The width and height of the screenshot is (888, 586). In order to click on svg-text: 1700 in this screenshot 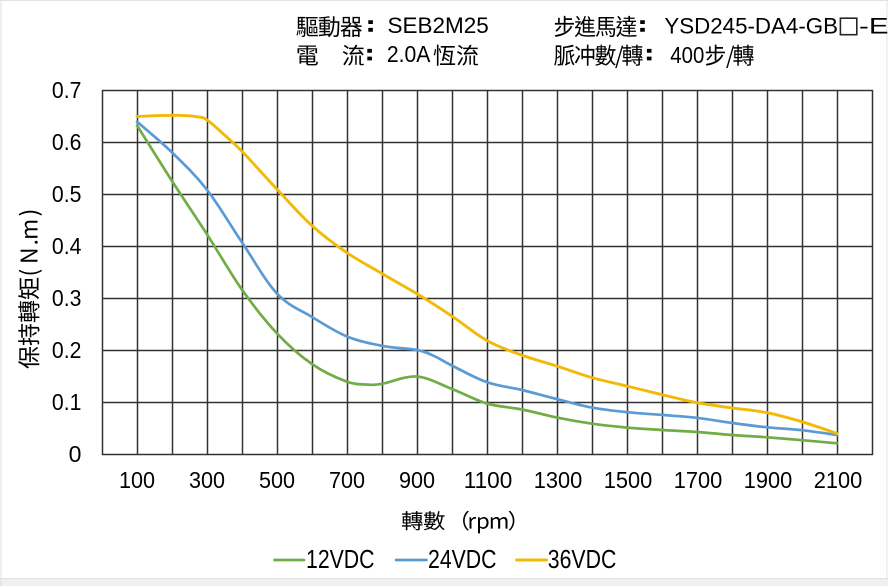, I will do `click(698, 480)`.